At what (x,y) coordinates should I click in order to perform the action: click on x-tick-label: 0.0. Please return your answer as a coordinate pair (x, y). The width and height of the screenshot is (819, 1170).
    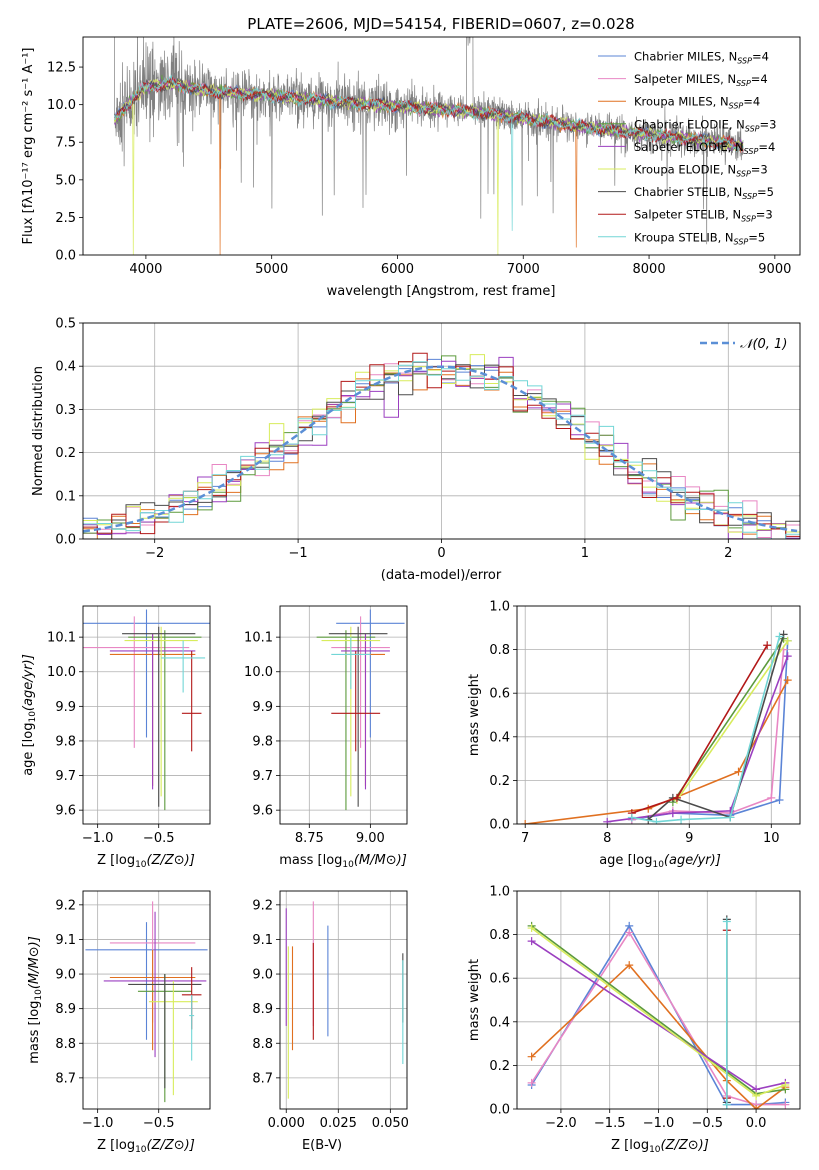
    Looking at the image, I should click on (756, 1123).